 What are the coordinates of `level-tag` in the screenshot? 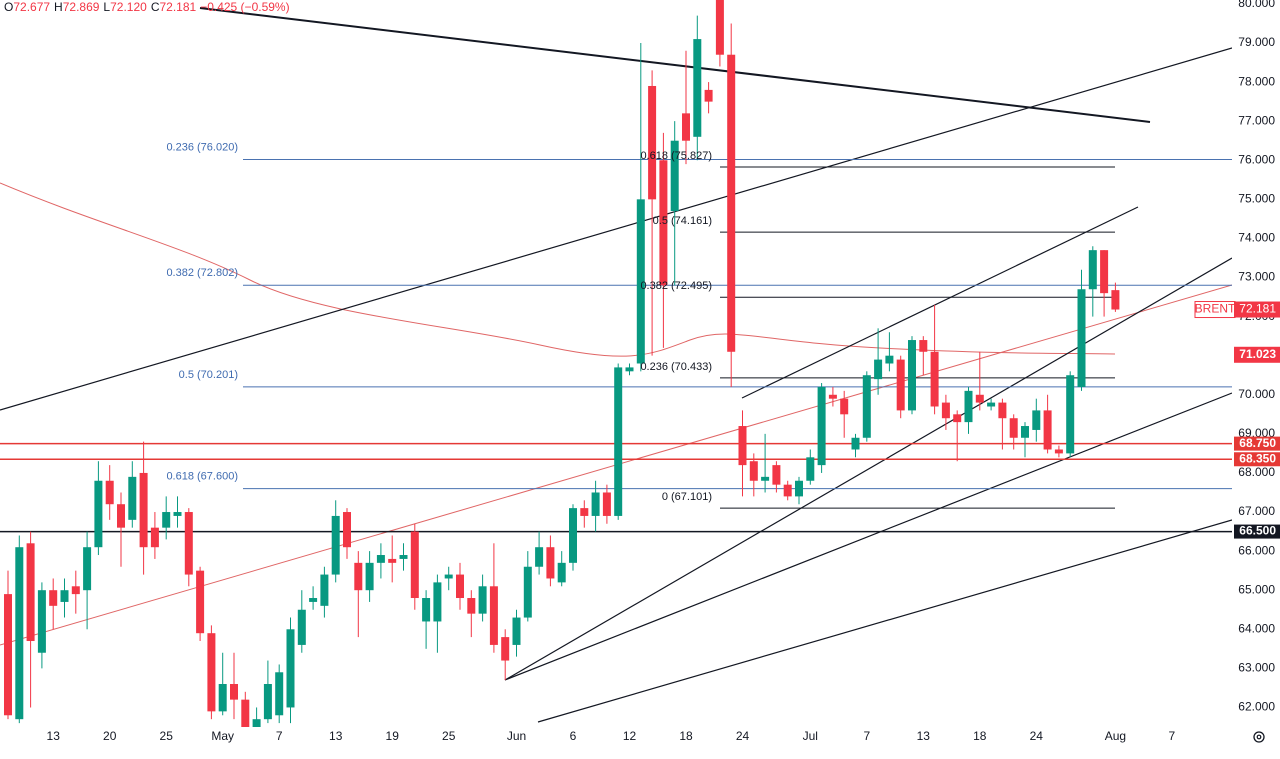 It's located at (1257, 531).